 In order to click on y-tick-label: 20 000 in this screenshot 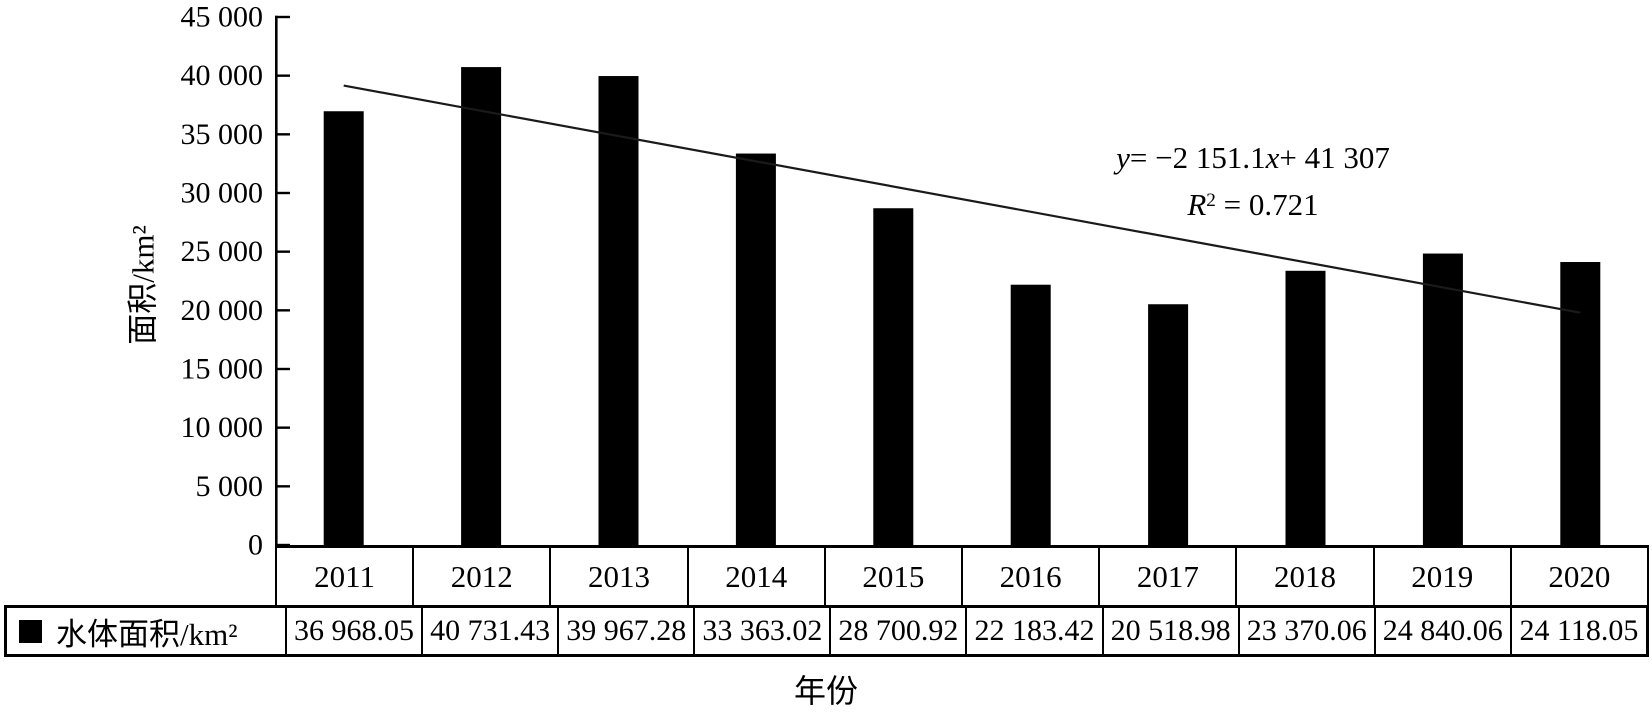, I will do `click(222, 310)`.